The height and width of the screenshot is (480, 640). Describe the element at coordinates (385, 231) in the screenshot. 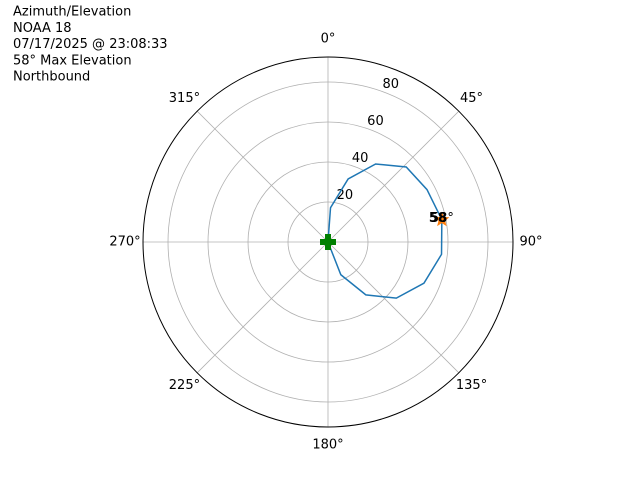

I see `track-line` at that location.